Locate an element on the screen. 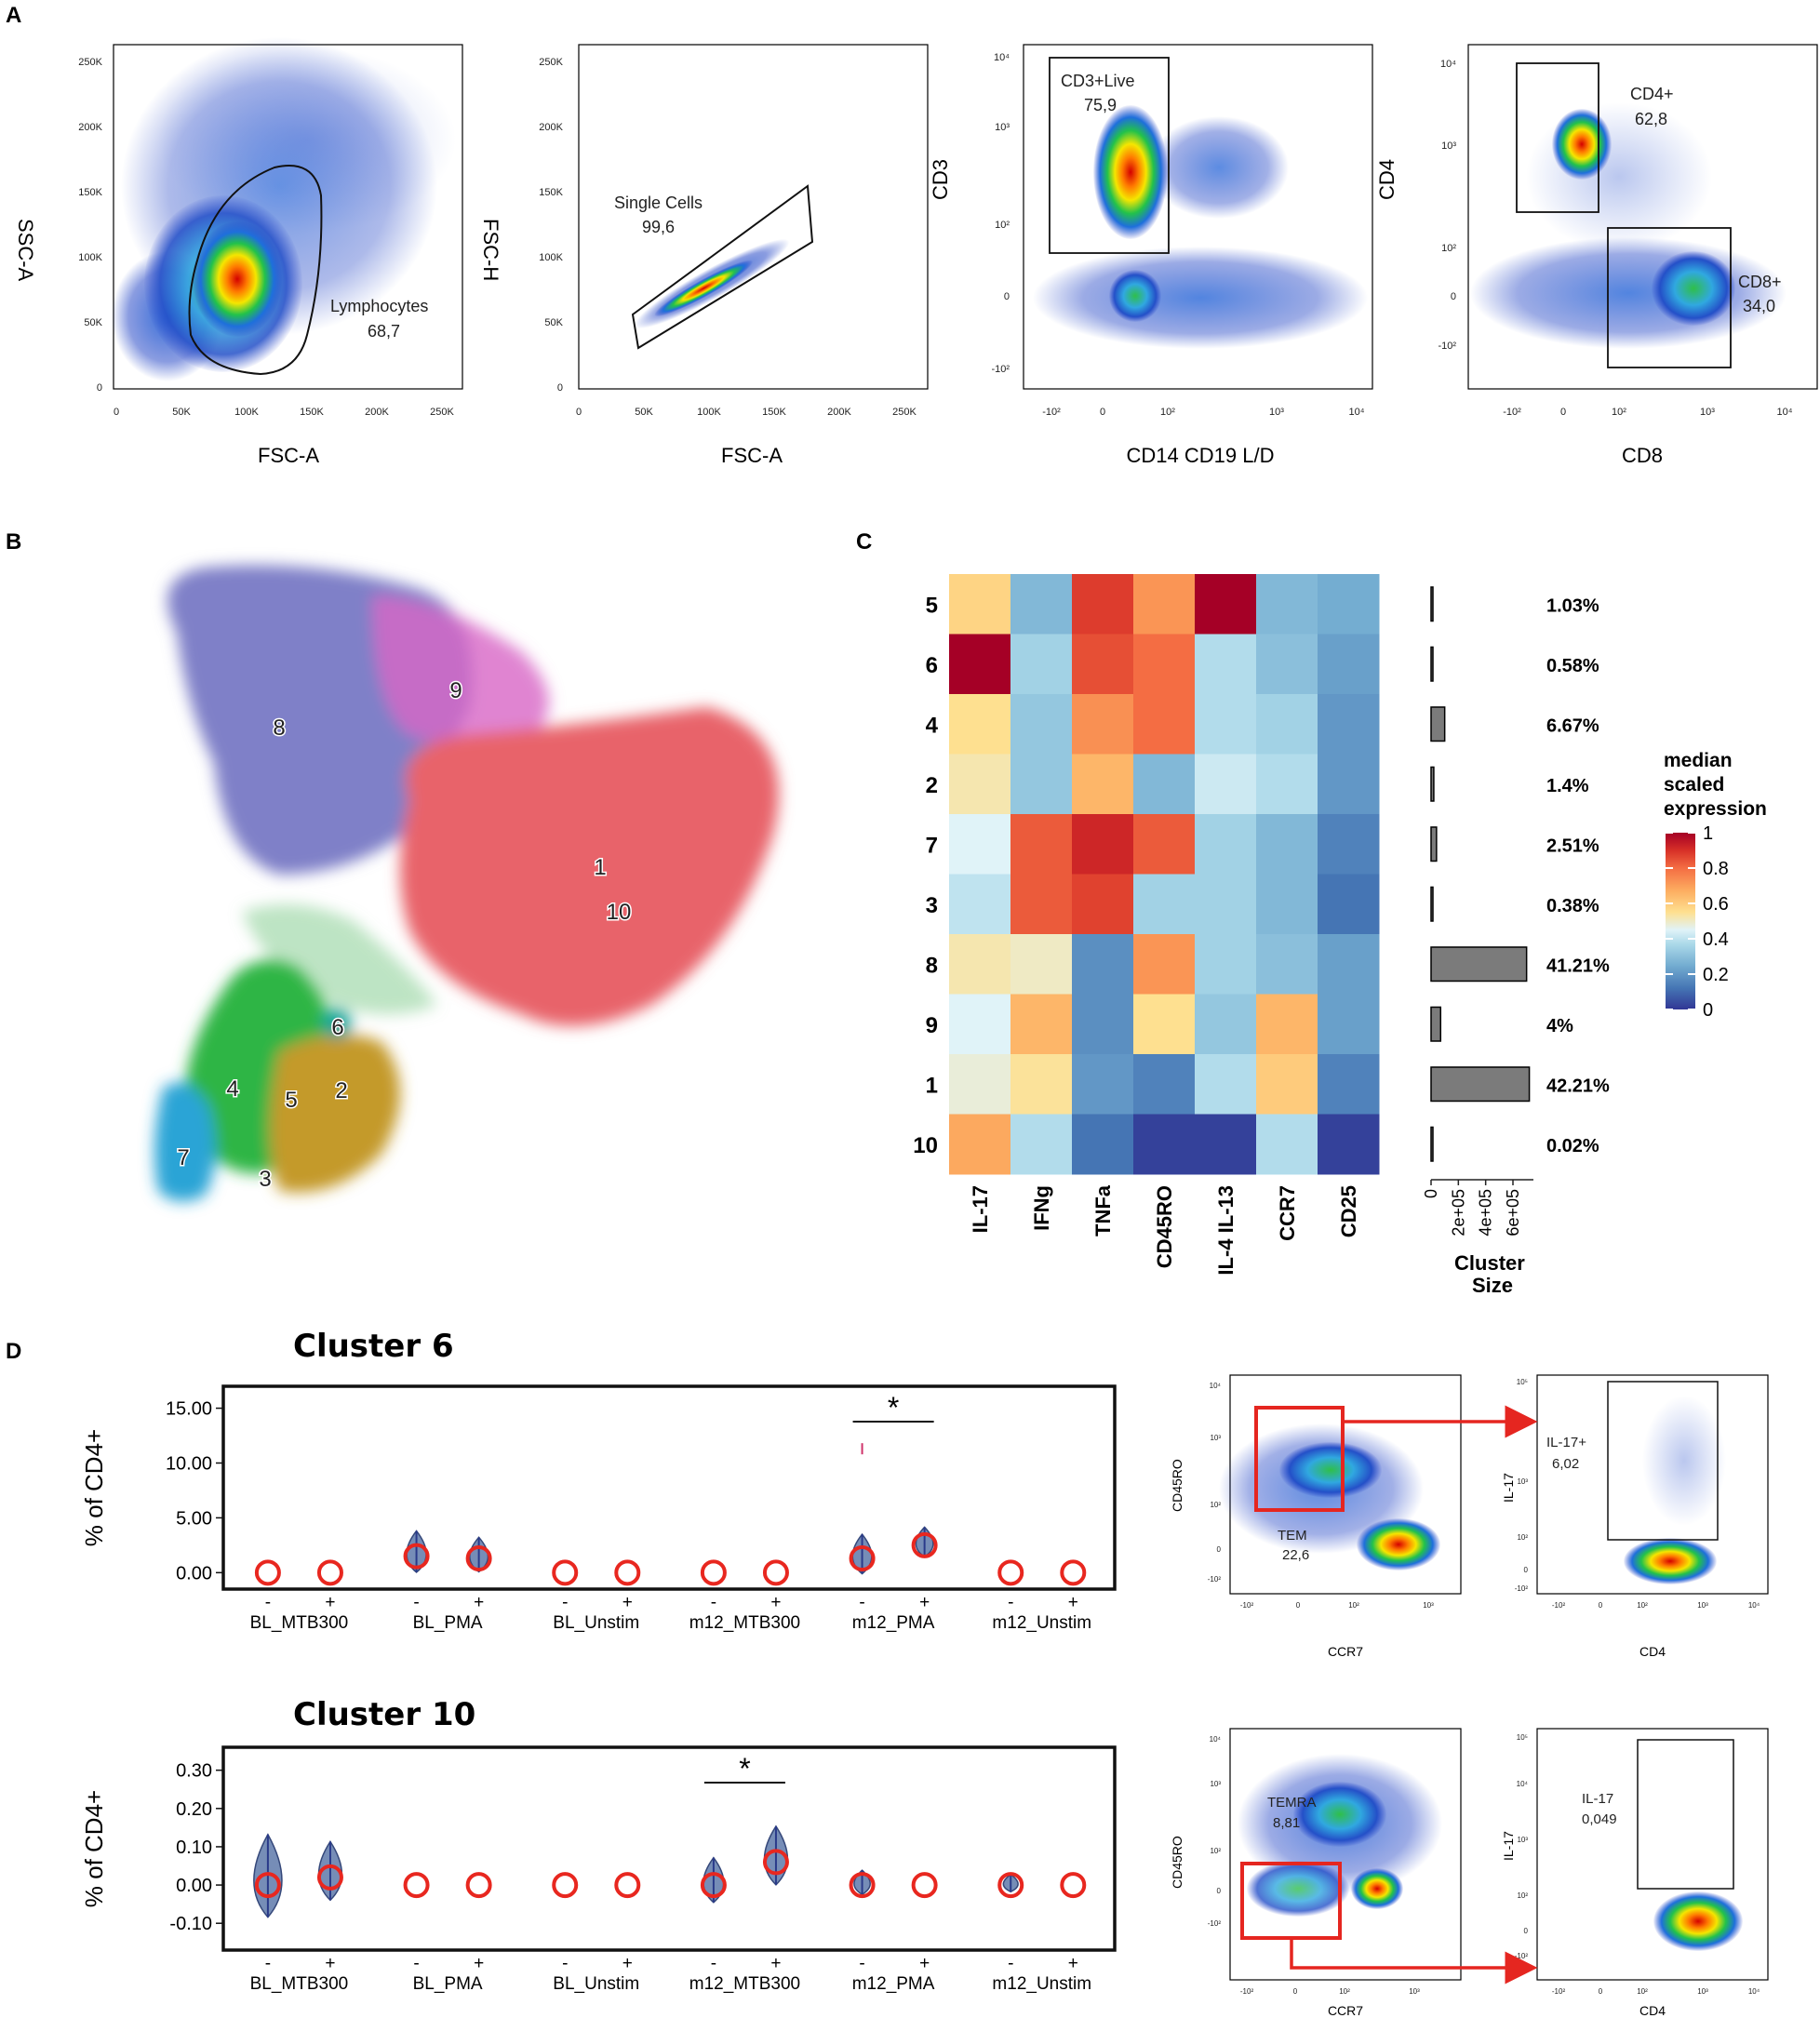 Image resolution: width=1820 pixels, height=2018 pixels. cluster-size-axis: 0 2e+05 4e+05 6e+05 is located at coordinates (1477, 1208).